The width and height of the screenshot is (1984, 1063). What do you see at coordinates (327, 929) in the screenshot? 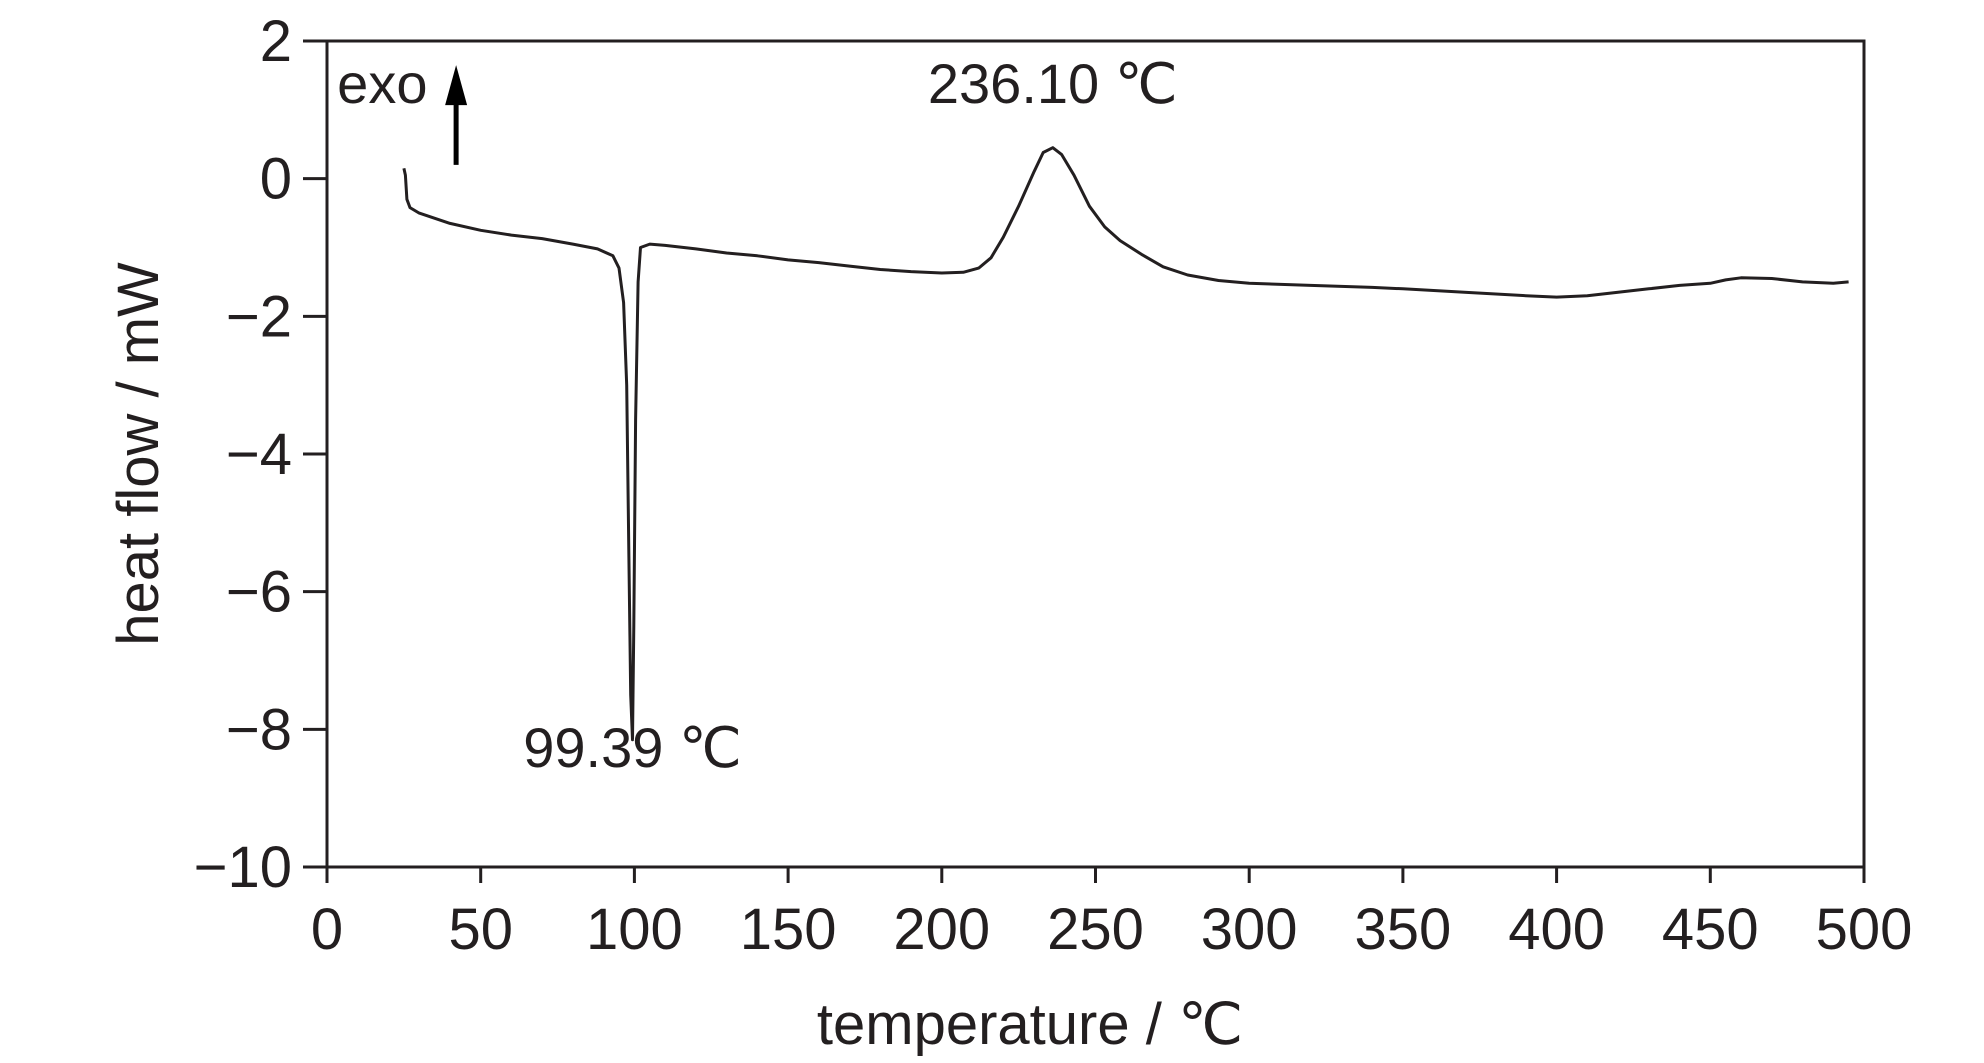
I see `x-tick-label: 0` at bounding box center [327, 929].